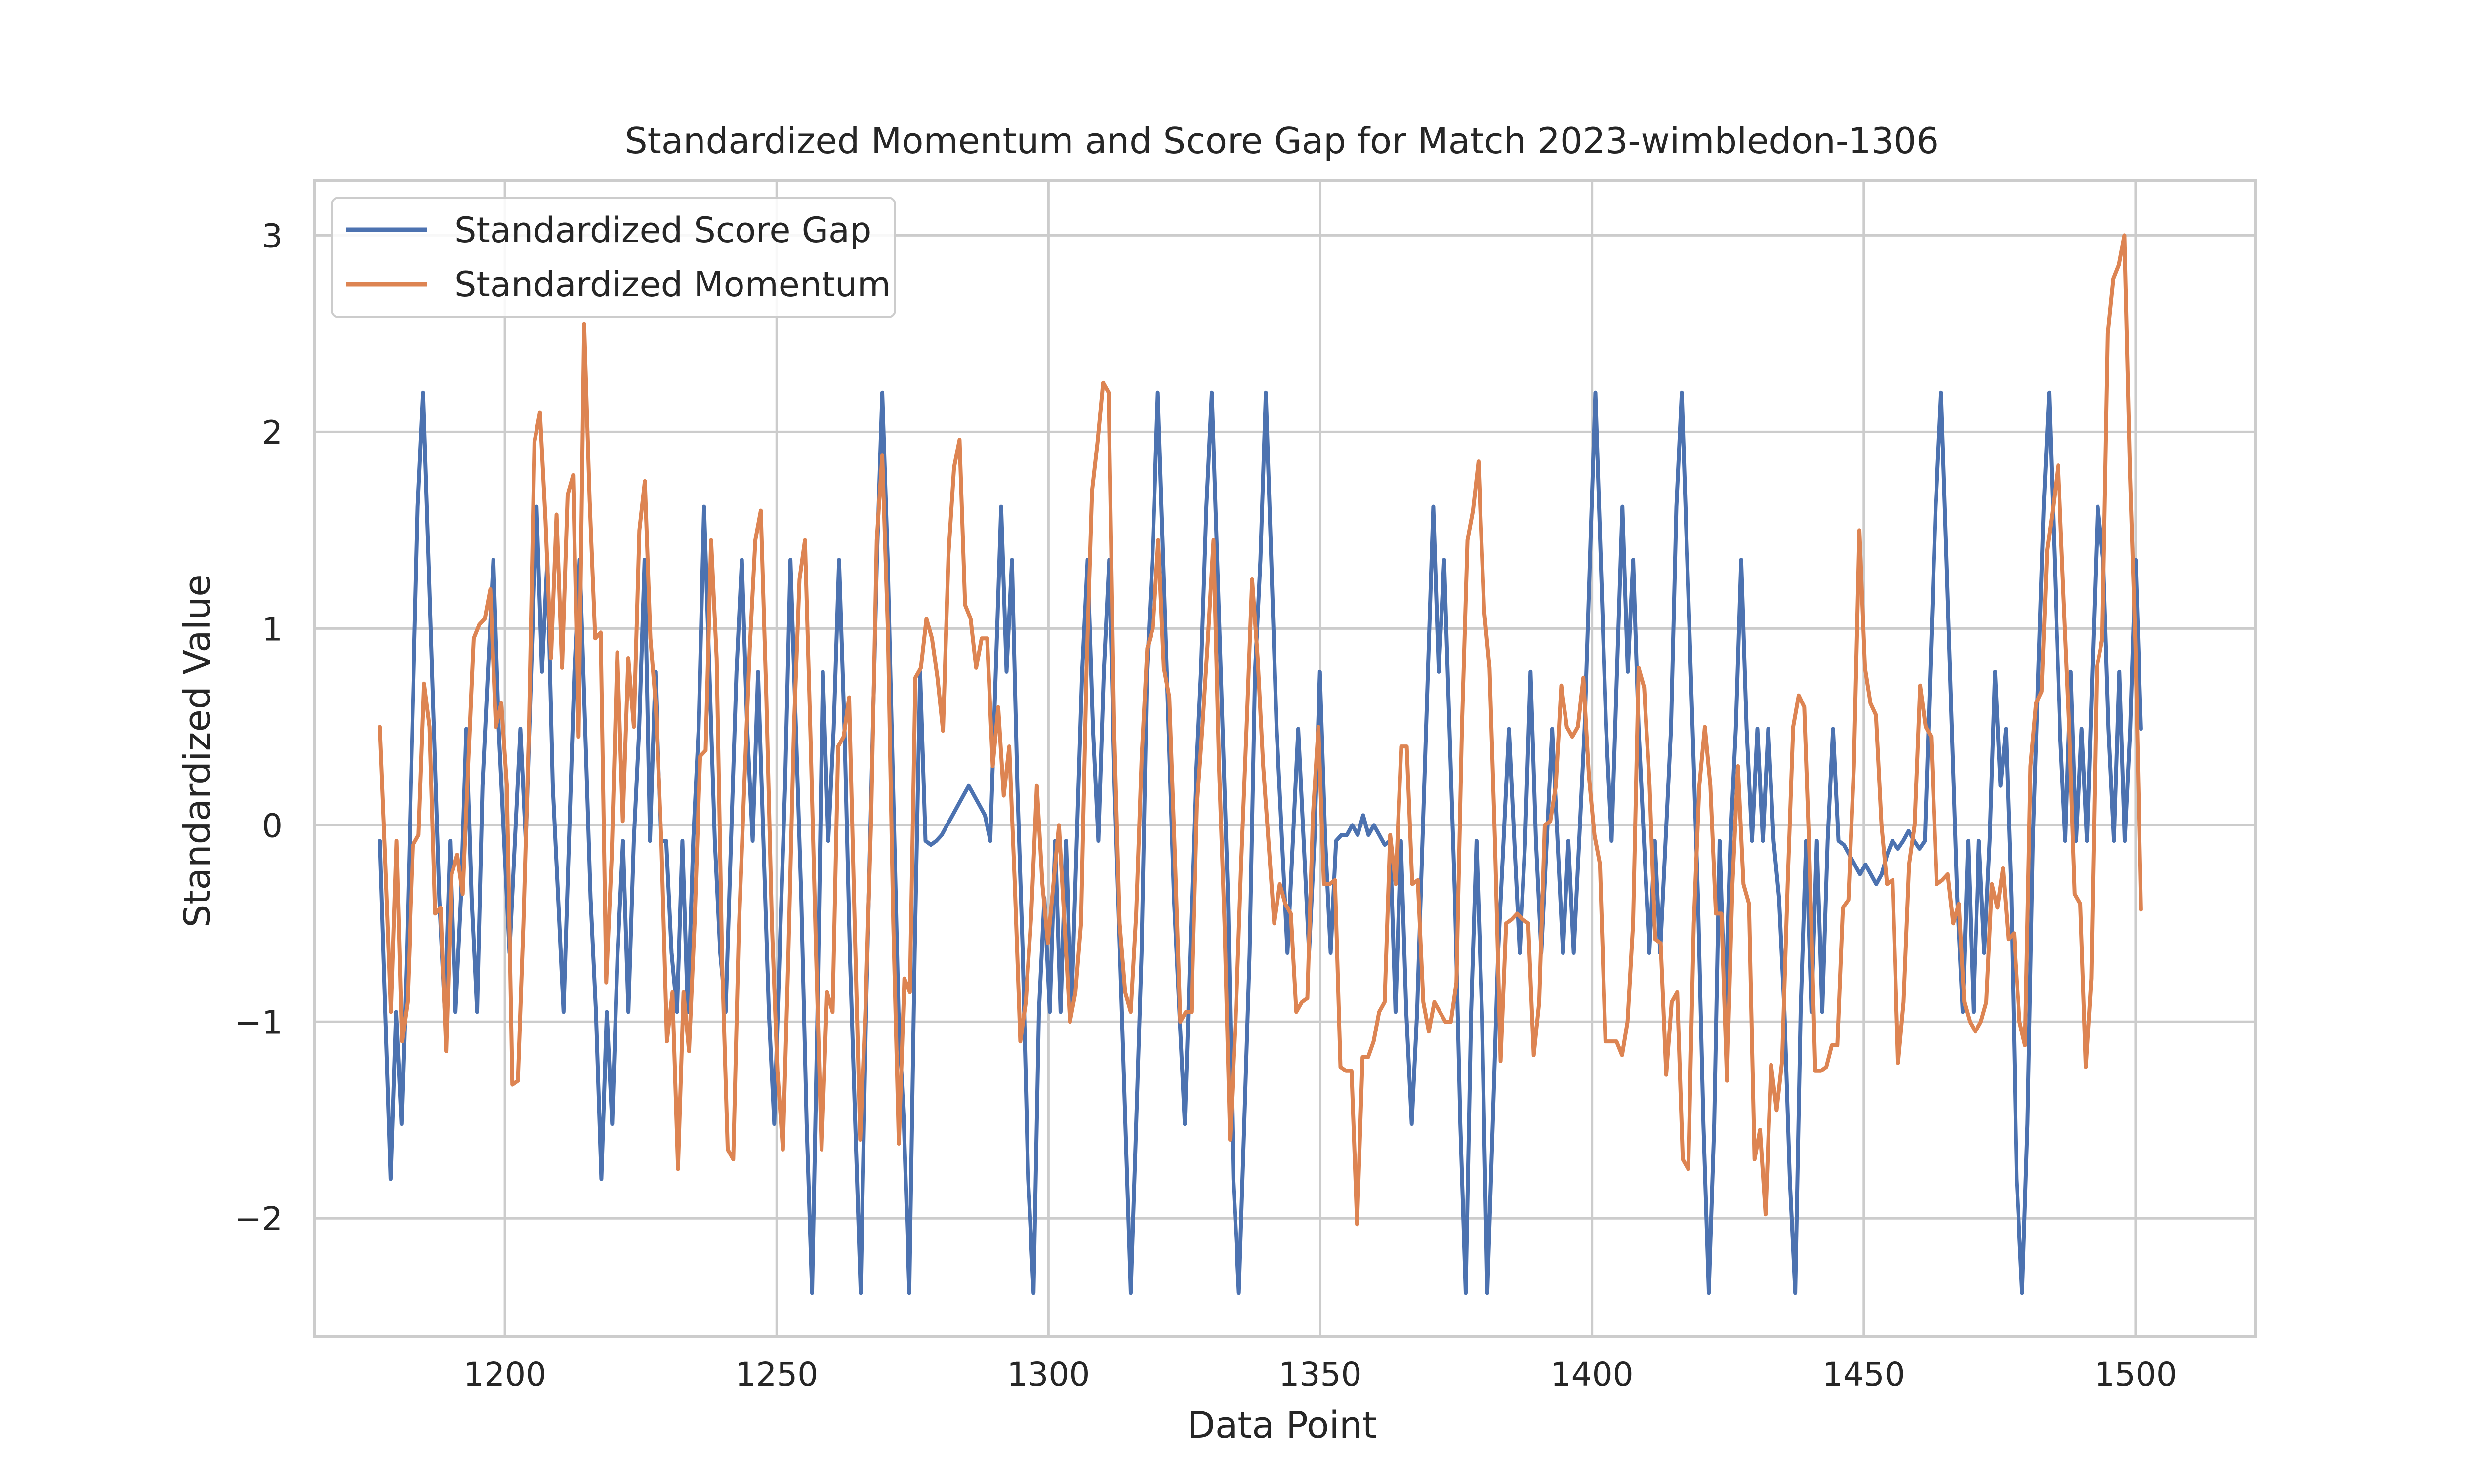 This screenshot has width=2470, height=1484. Describe the element at coordinates (1863, 1375) in the screenshot. I see `x-tick-label: 1450` at that location.